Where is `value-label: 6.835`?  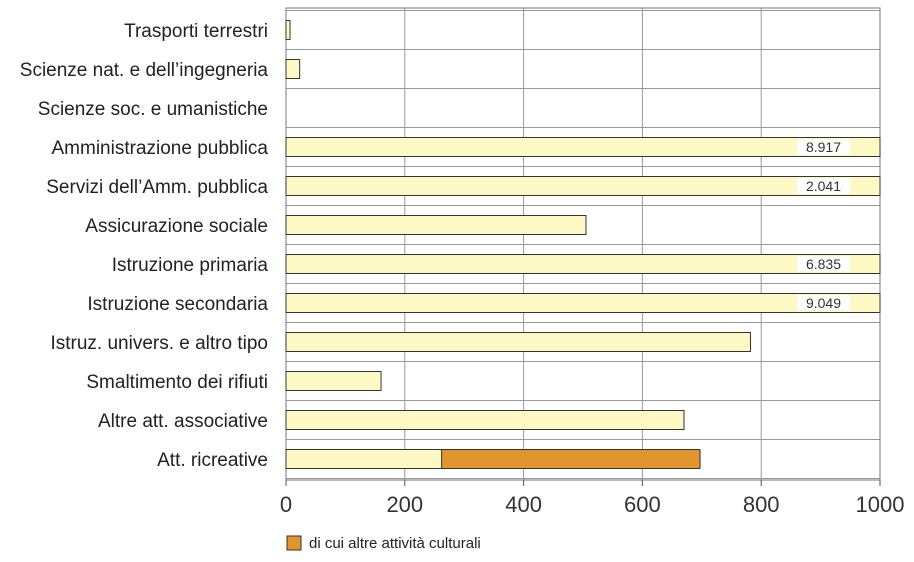
value-label: 6.835 is located at coordinates (823, 264).